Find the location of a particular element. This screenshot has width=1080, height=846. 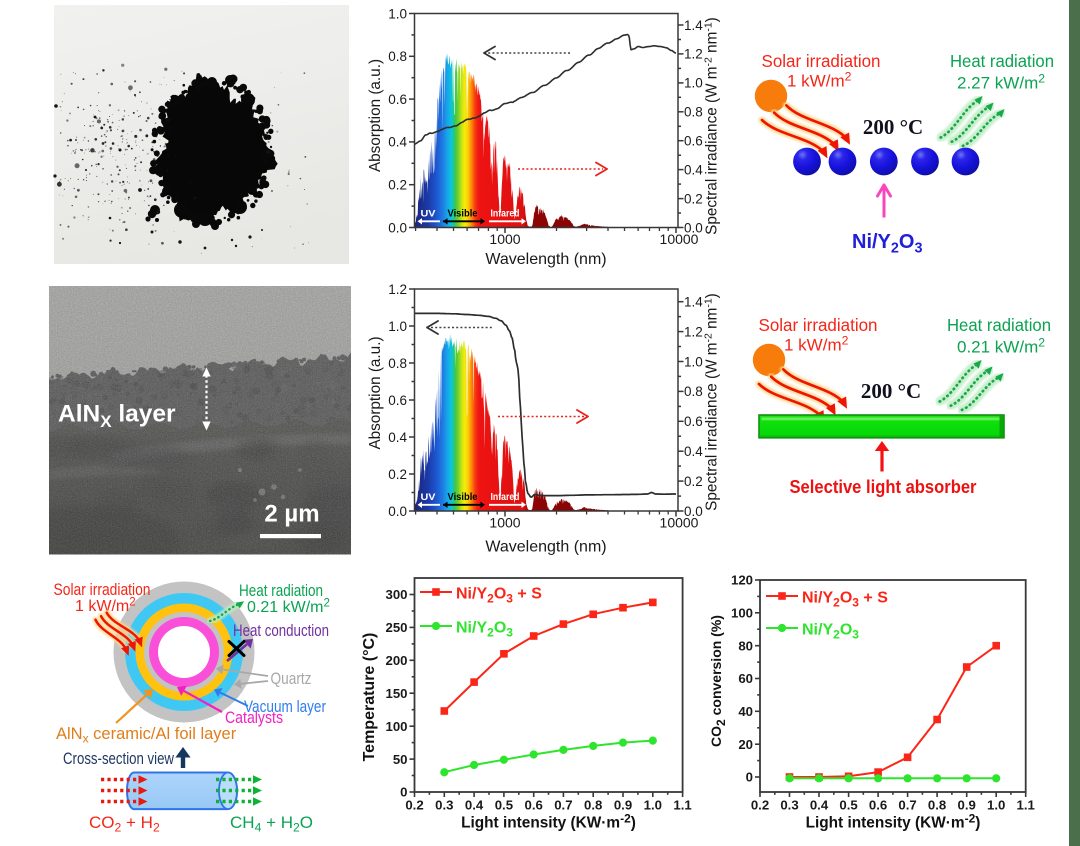

svg-text: Selective light absorber is located at coordinates (883, 486).